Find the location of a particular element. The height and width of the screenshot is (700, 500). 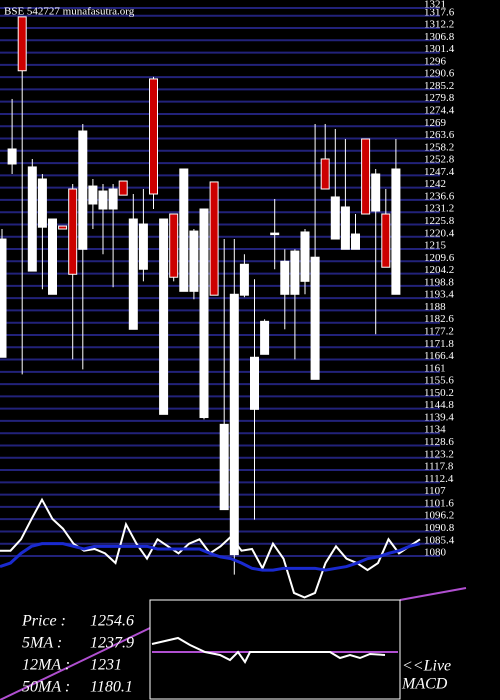

y-tick-label: 1112.4 is located at coordinates (439, 479).